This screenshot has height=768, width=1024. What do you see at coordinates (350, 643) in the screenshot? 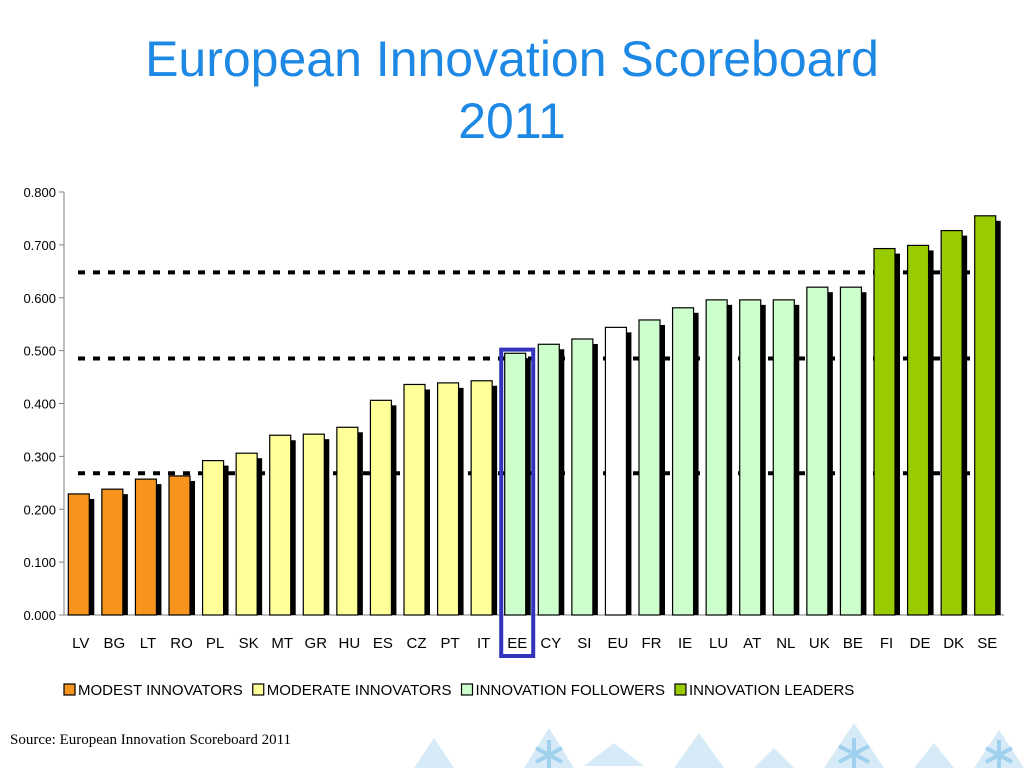
I see `x-tick-label: HU` at bounding box center [350, 643].